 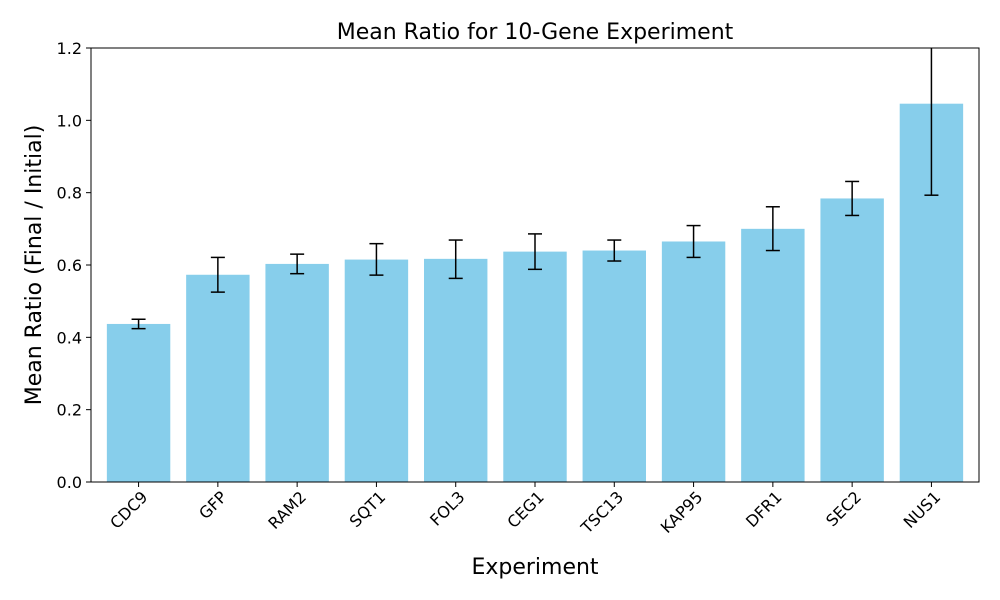 I want to click on y-axis-label: Mean Ratio (Final / Initial), so click(x=34, y=265).